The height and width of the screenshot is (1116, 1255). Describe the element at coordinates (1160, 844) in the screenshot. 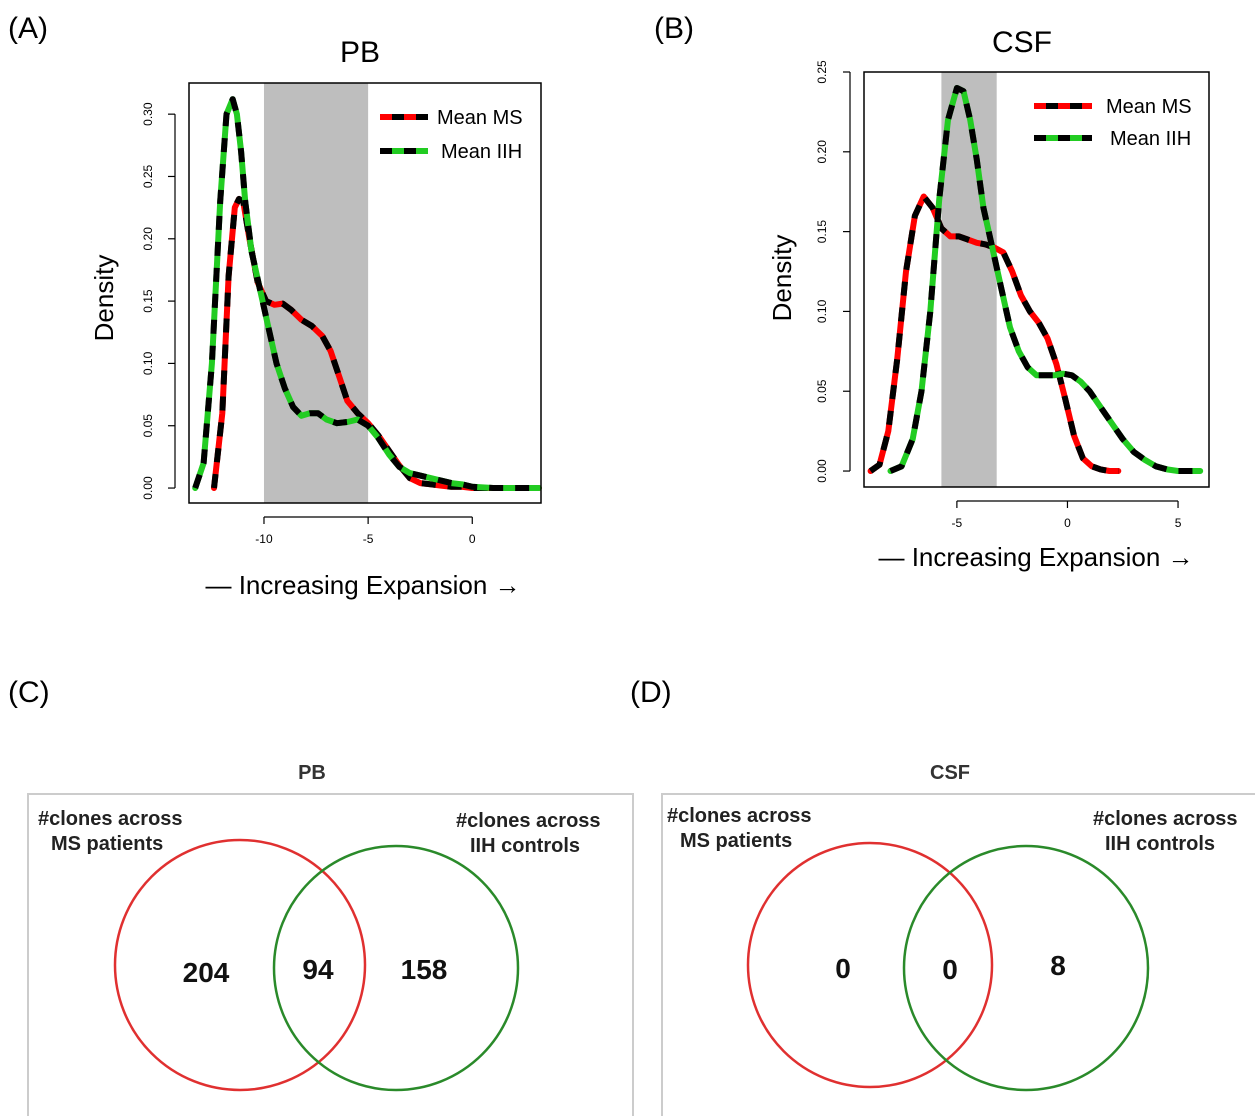

I see `venn-d-right-set-line2: IIH controls` at that location.